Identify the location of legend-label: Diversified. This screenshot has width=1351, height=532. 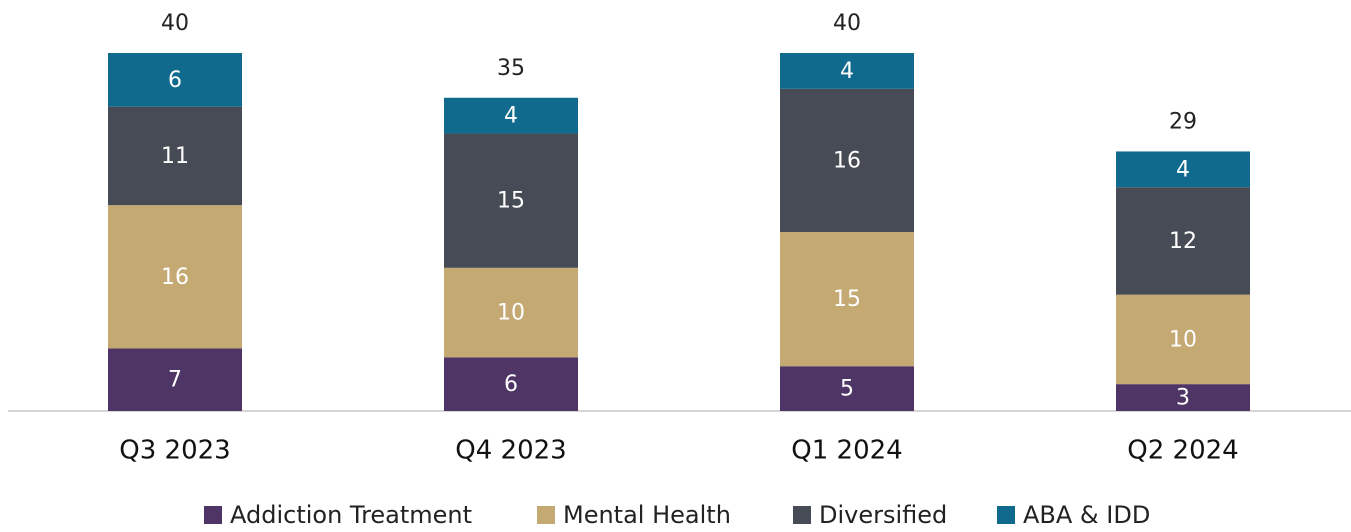
(883, 515).